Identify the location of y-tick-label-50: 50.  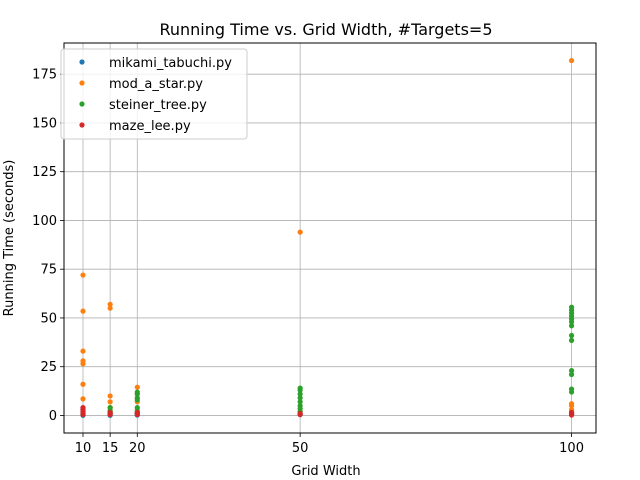
(48, 318).